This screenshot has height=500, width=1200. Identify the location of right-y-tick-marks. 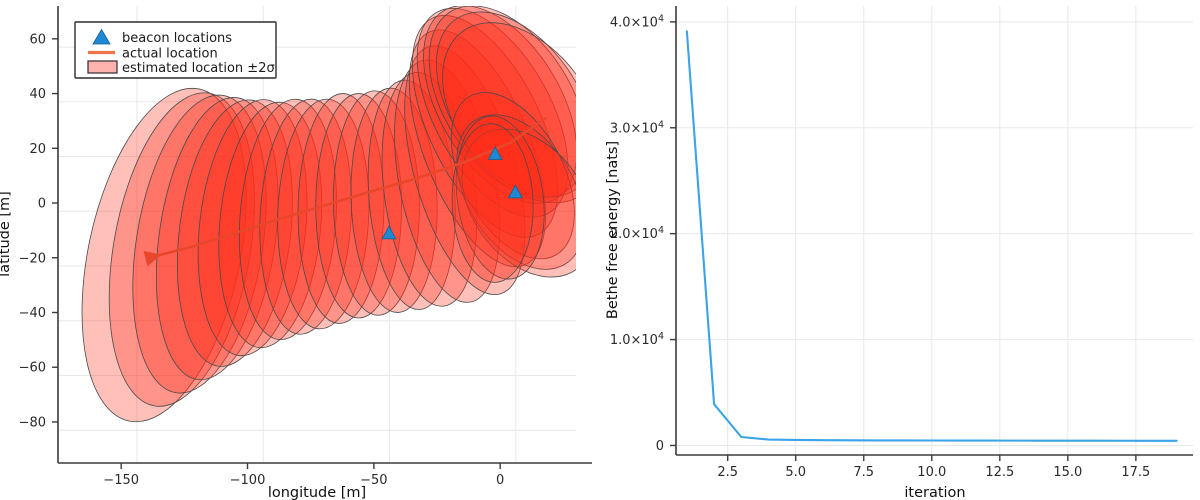
(673, 234).